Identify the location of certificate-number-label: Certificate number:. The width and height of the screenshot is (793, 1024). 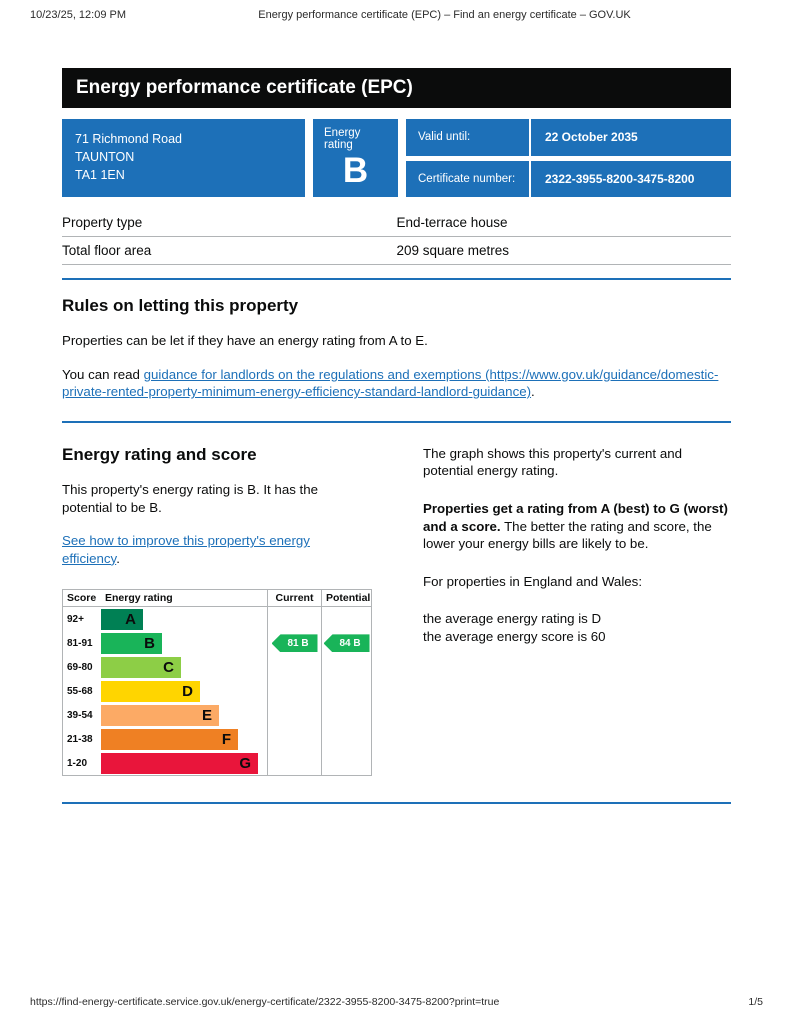
(468, 178).